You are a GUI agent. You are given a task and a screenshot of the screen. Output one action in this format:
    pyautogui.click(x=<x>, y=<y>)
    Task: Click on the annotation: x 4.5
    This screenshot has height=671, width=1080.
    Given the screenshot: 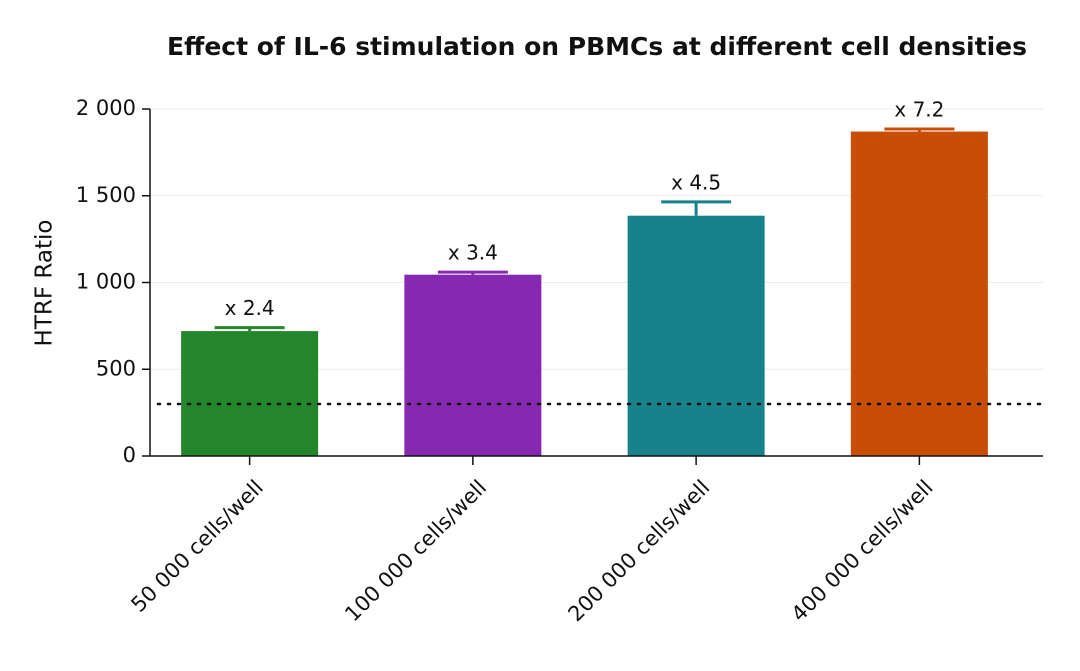 What is the action you would take?
    pyautogui.click(x=696, y=182)
    